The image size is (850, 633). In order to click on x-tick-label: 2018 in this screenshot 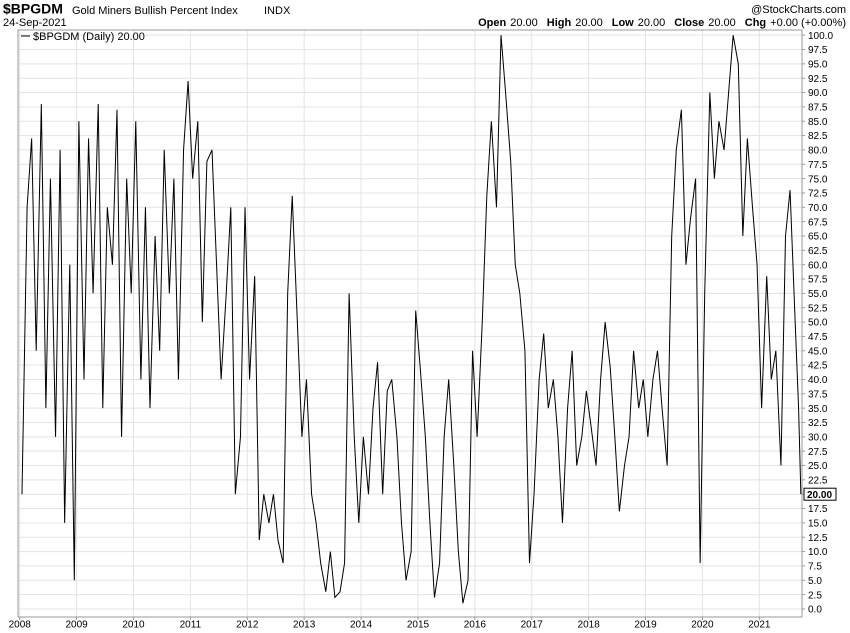, I will do `click(589, 625)`.